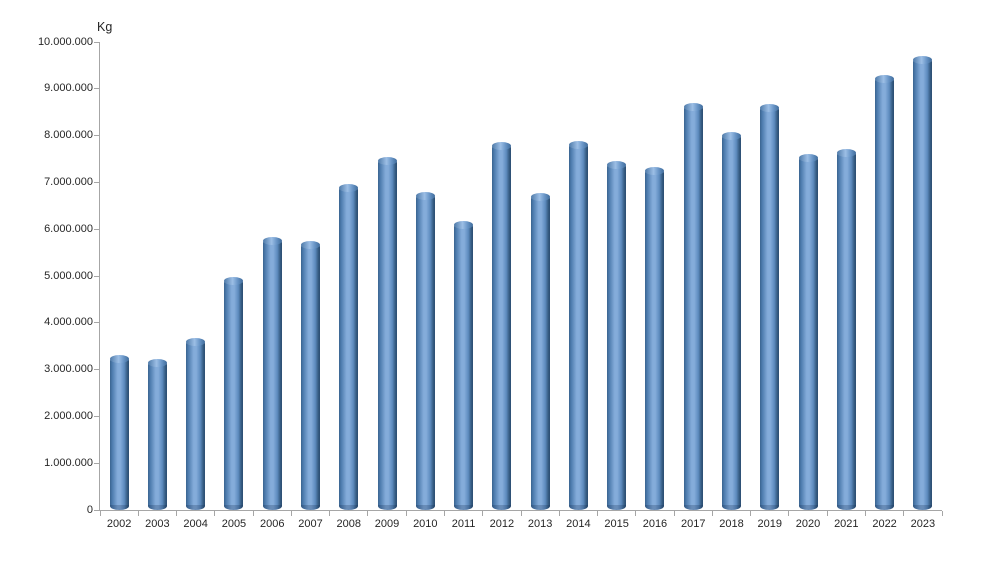 This screenshot has width=991, height=567. I want to click on y-axis-unit-label: Kg, so click(105, 27).